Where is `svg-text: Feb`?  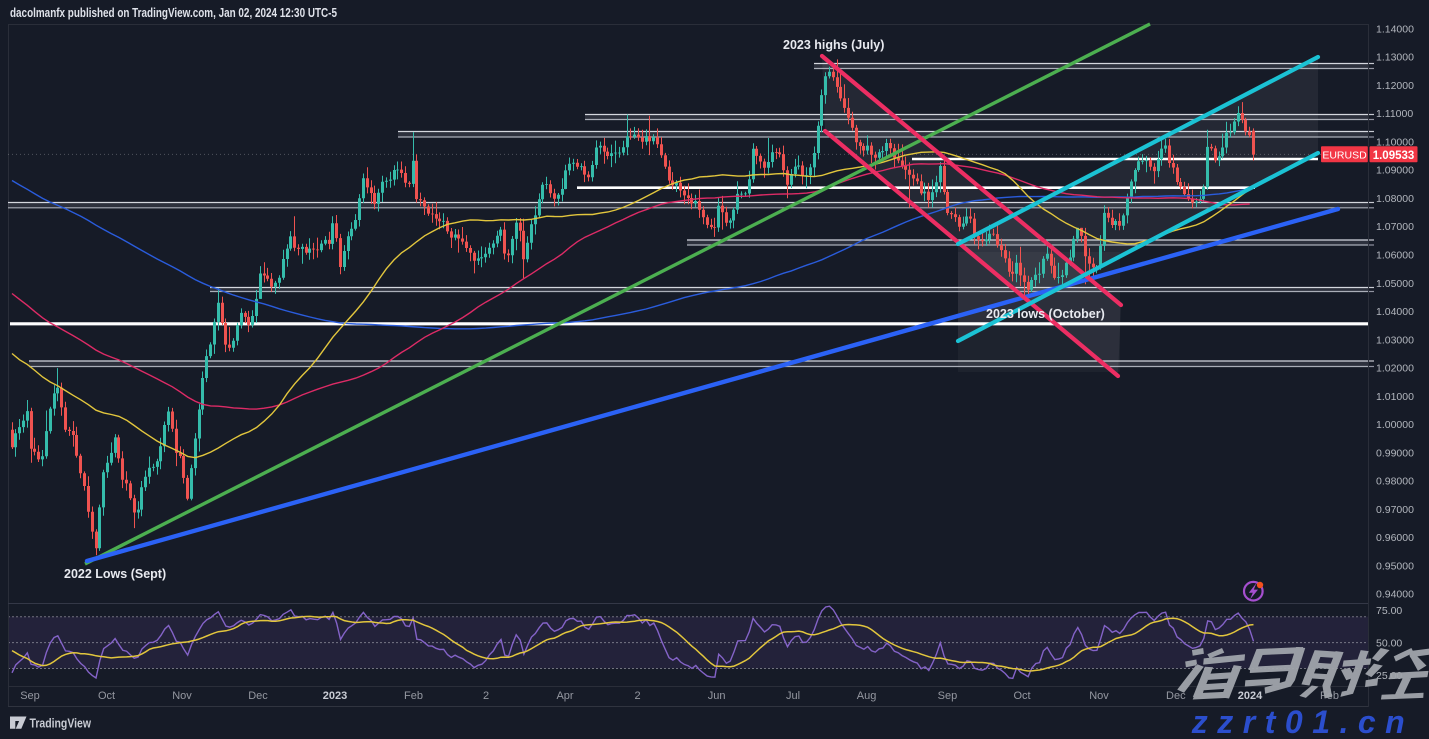 svg-text: Feb is located at coordinates (413, 696).